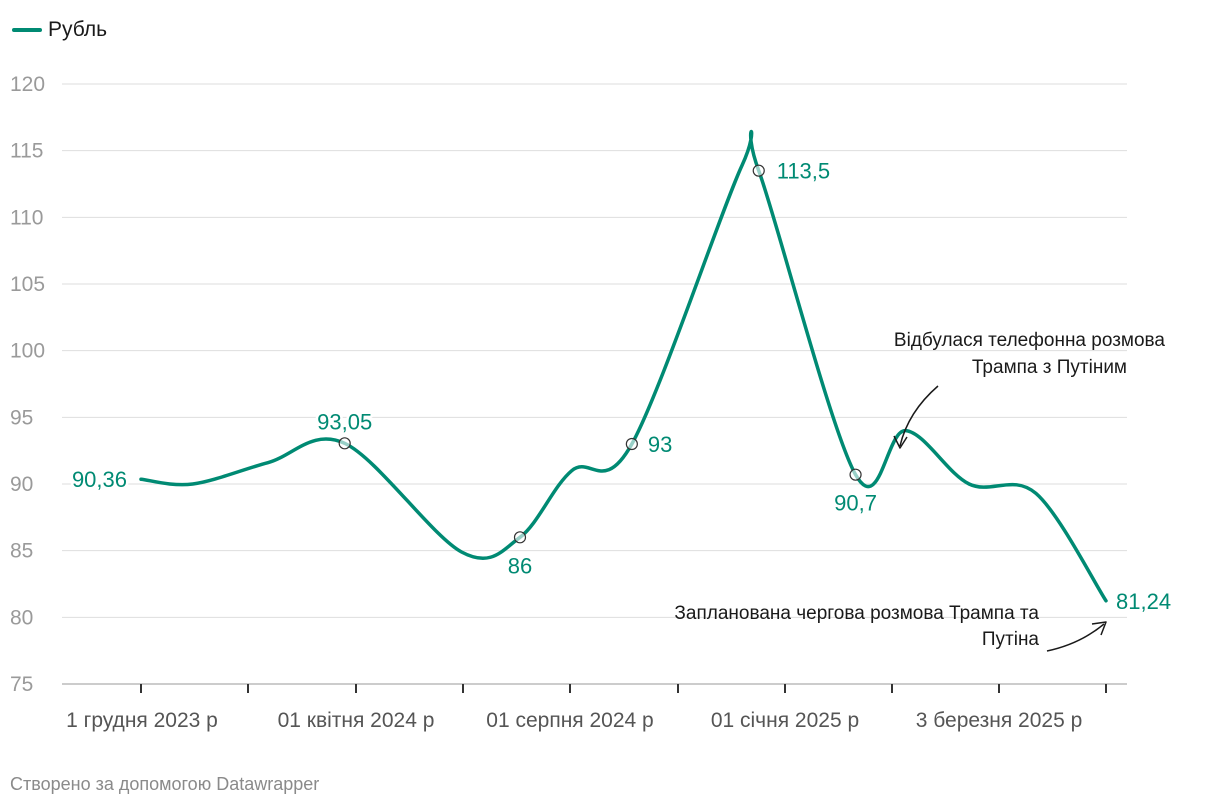 The width and height of the screenshot is (1220, 810). Describe the element at coordinates (999, 720) in the screenshot. I see `x-tick-label: 3 березня 2025 р` at that location.